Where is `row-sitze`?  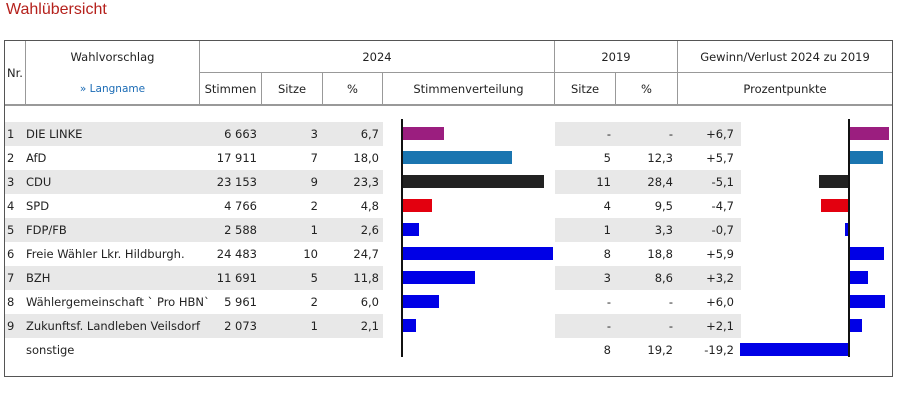 row-sitze is located at coordinates (290, 350).